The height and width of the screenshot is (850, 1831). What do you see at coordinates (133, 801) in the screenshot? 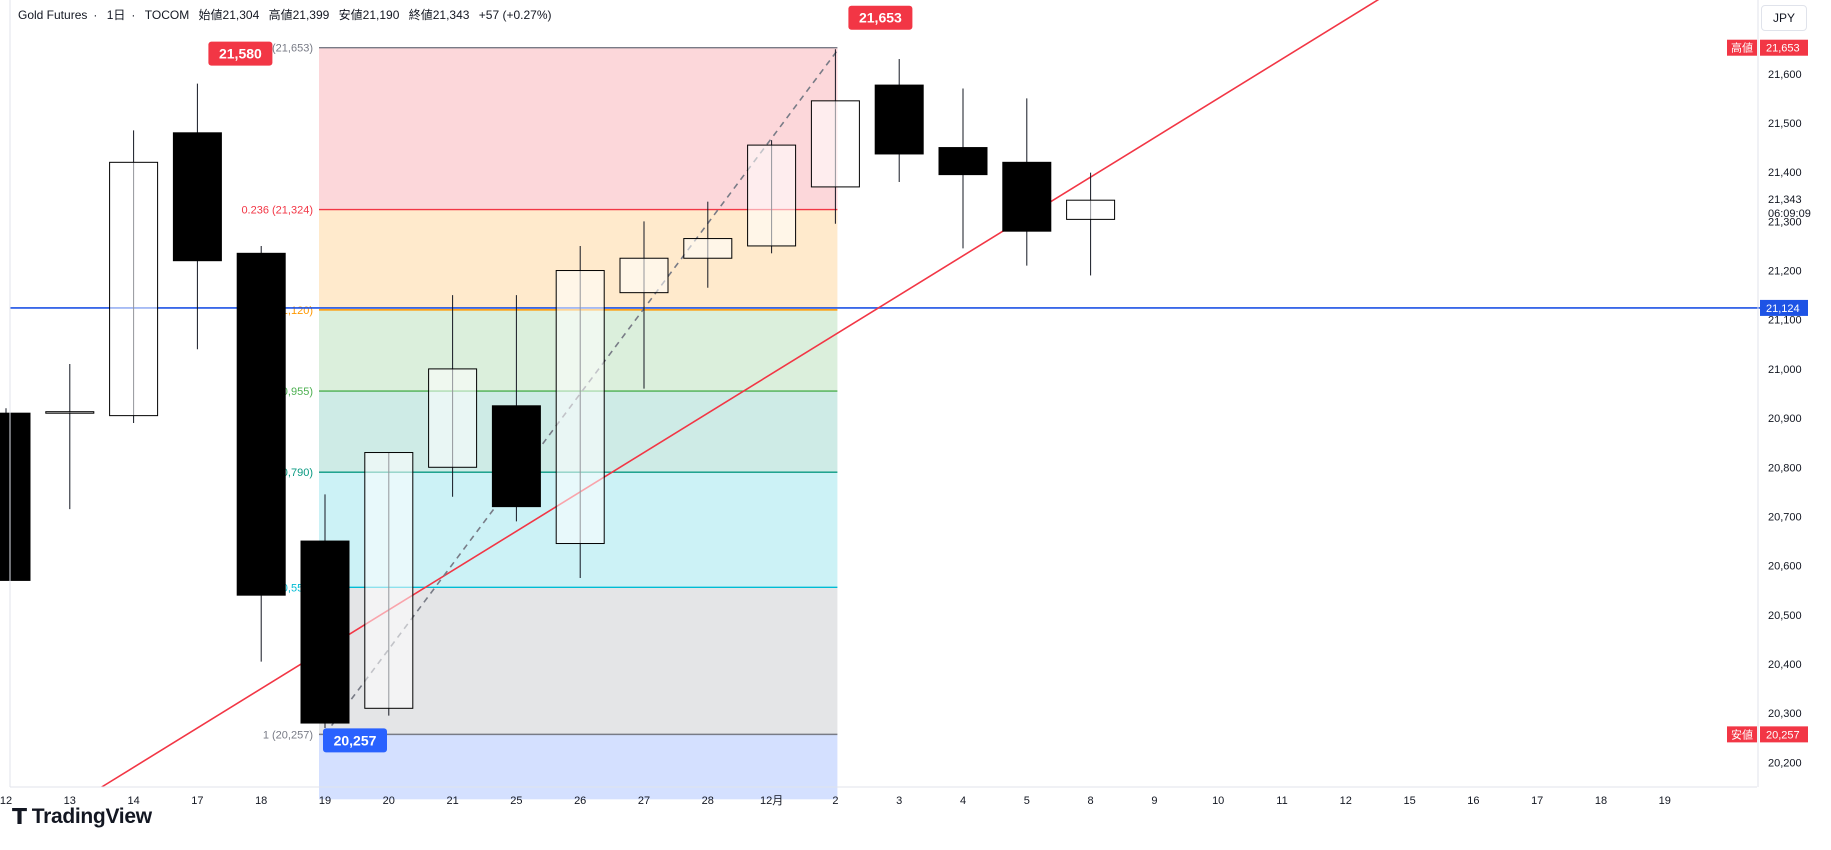
I see `x-tick-label: 14` at bounding box center [133, 801].